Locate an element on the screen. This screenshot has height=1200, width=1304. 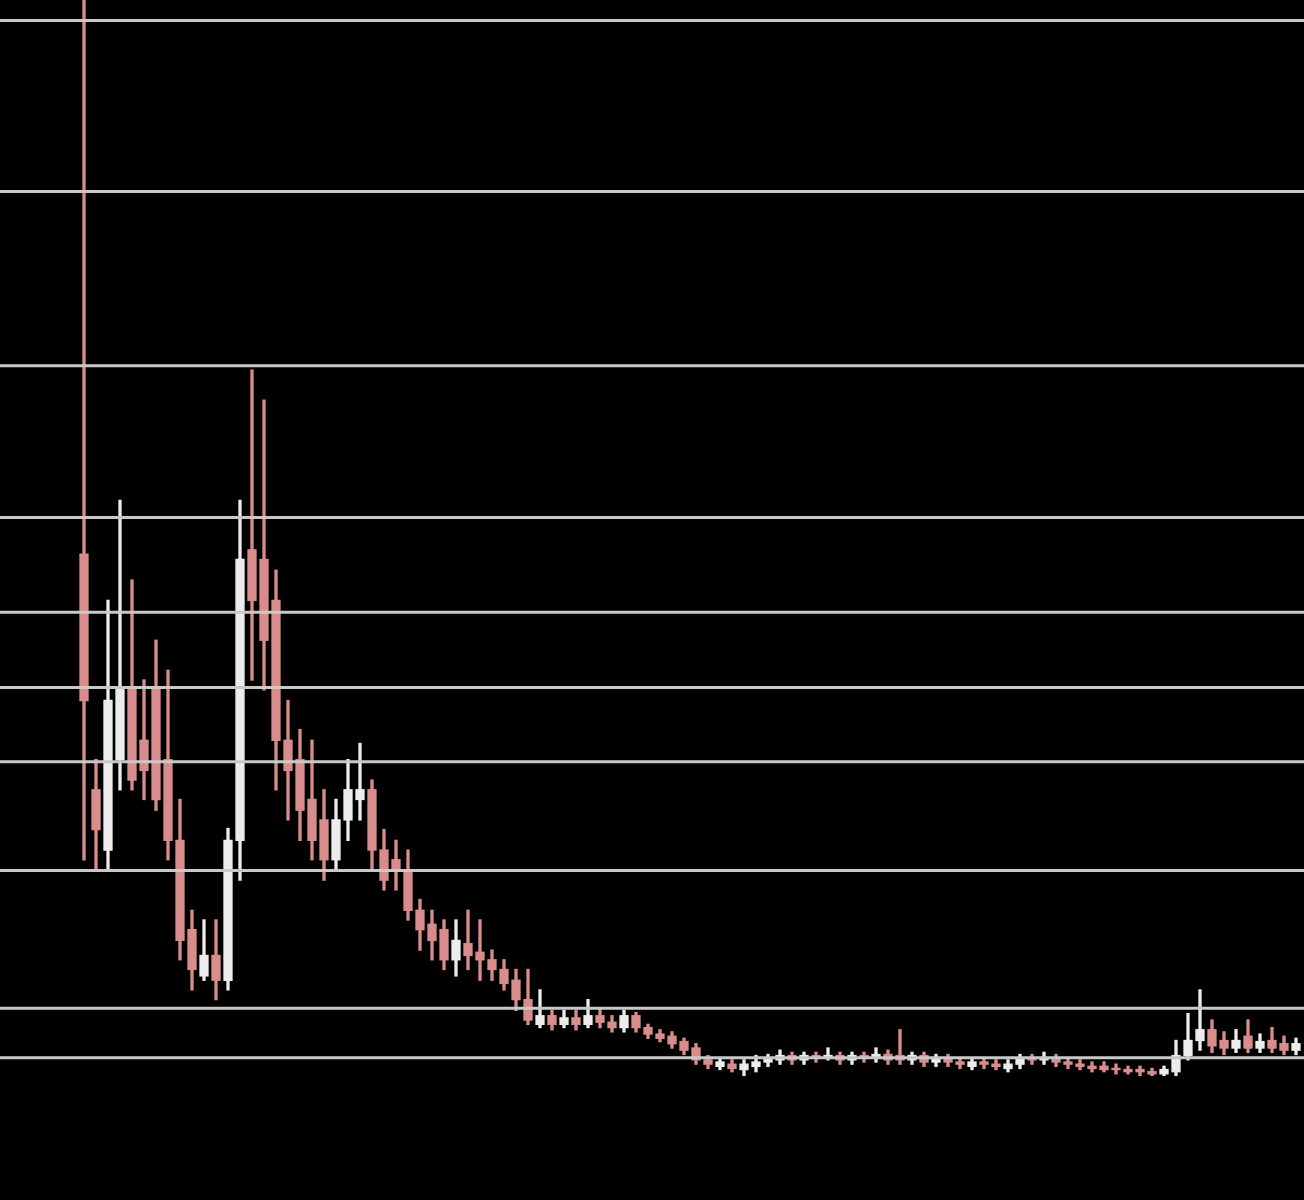
candlestick is located at coordinates (84, 430).